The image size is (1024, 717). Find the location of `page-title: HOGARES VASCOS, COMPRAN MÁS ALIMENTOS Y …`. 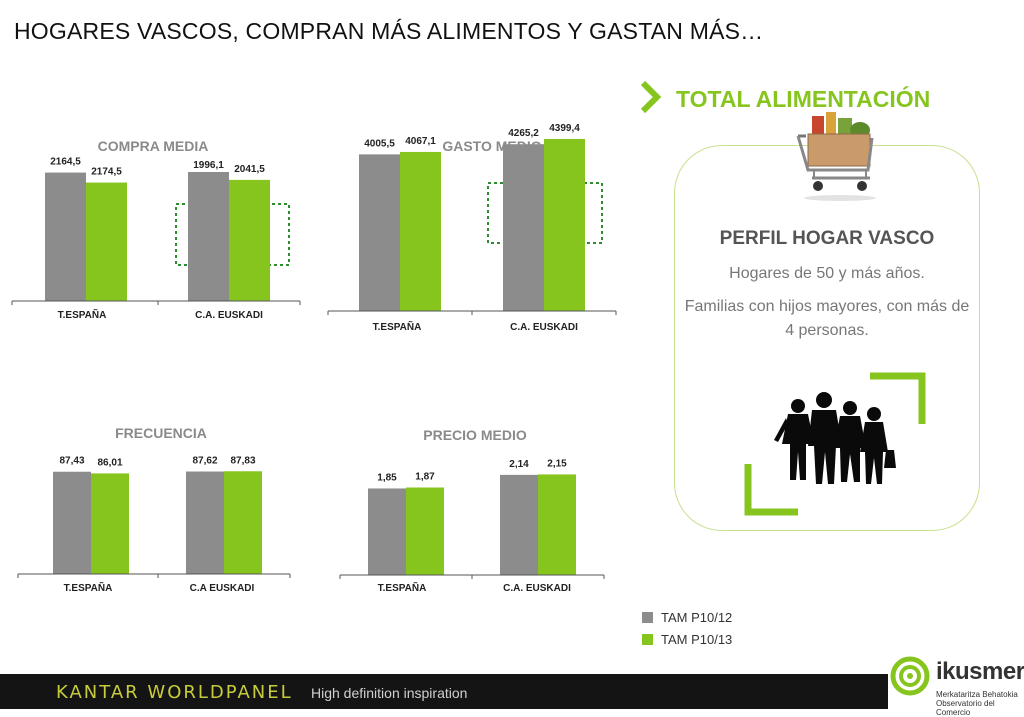

page-title: HOGARES VASCOS, COMPRAN MÁS ALIMENTOS Y … is located at coordinates (389, 31).